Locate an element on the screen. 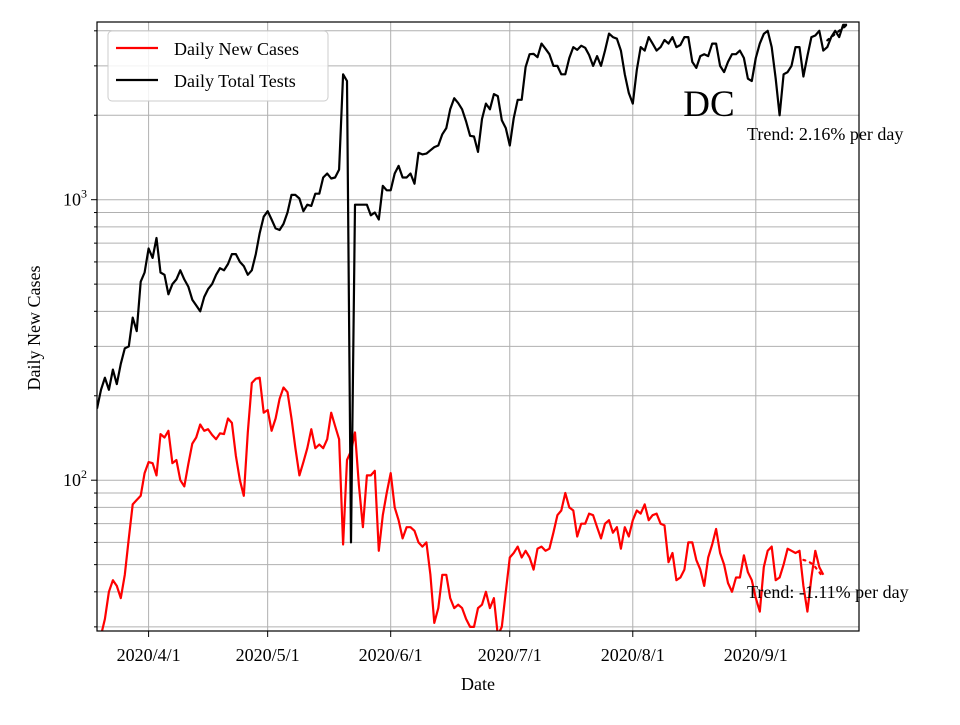 The width and height of the screenshot is (960, 725). legend-label-cases: Daily New Cases is located at coordinates (236, 49).